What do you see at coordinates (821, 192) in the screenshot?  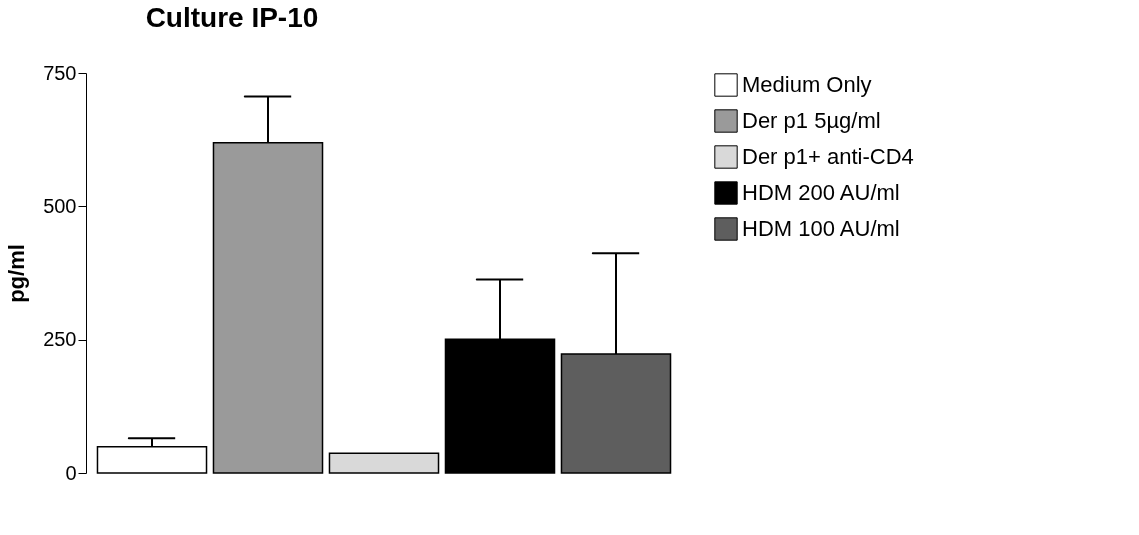 I see `legend-label: HDM 200 AU/ml` at bounding box center [821, 192].